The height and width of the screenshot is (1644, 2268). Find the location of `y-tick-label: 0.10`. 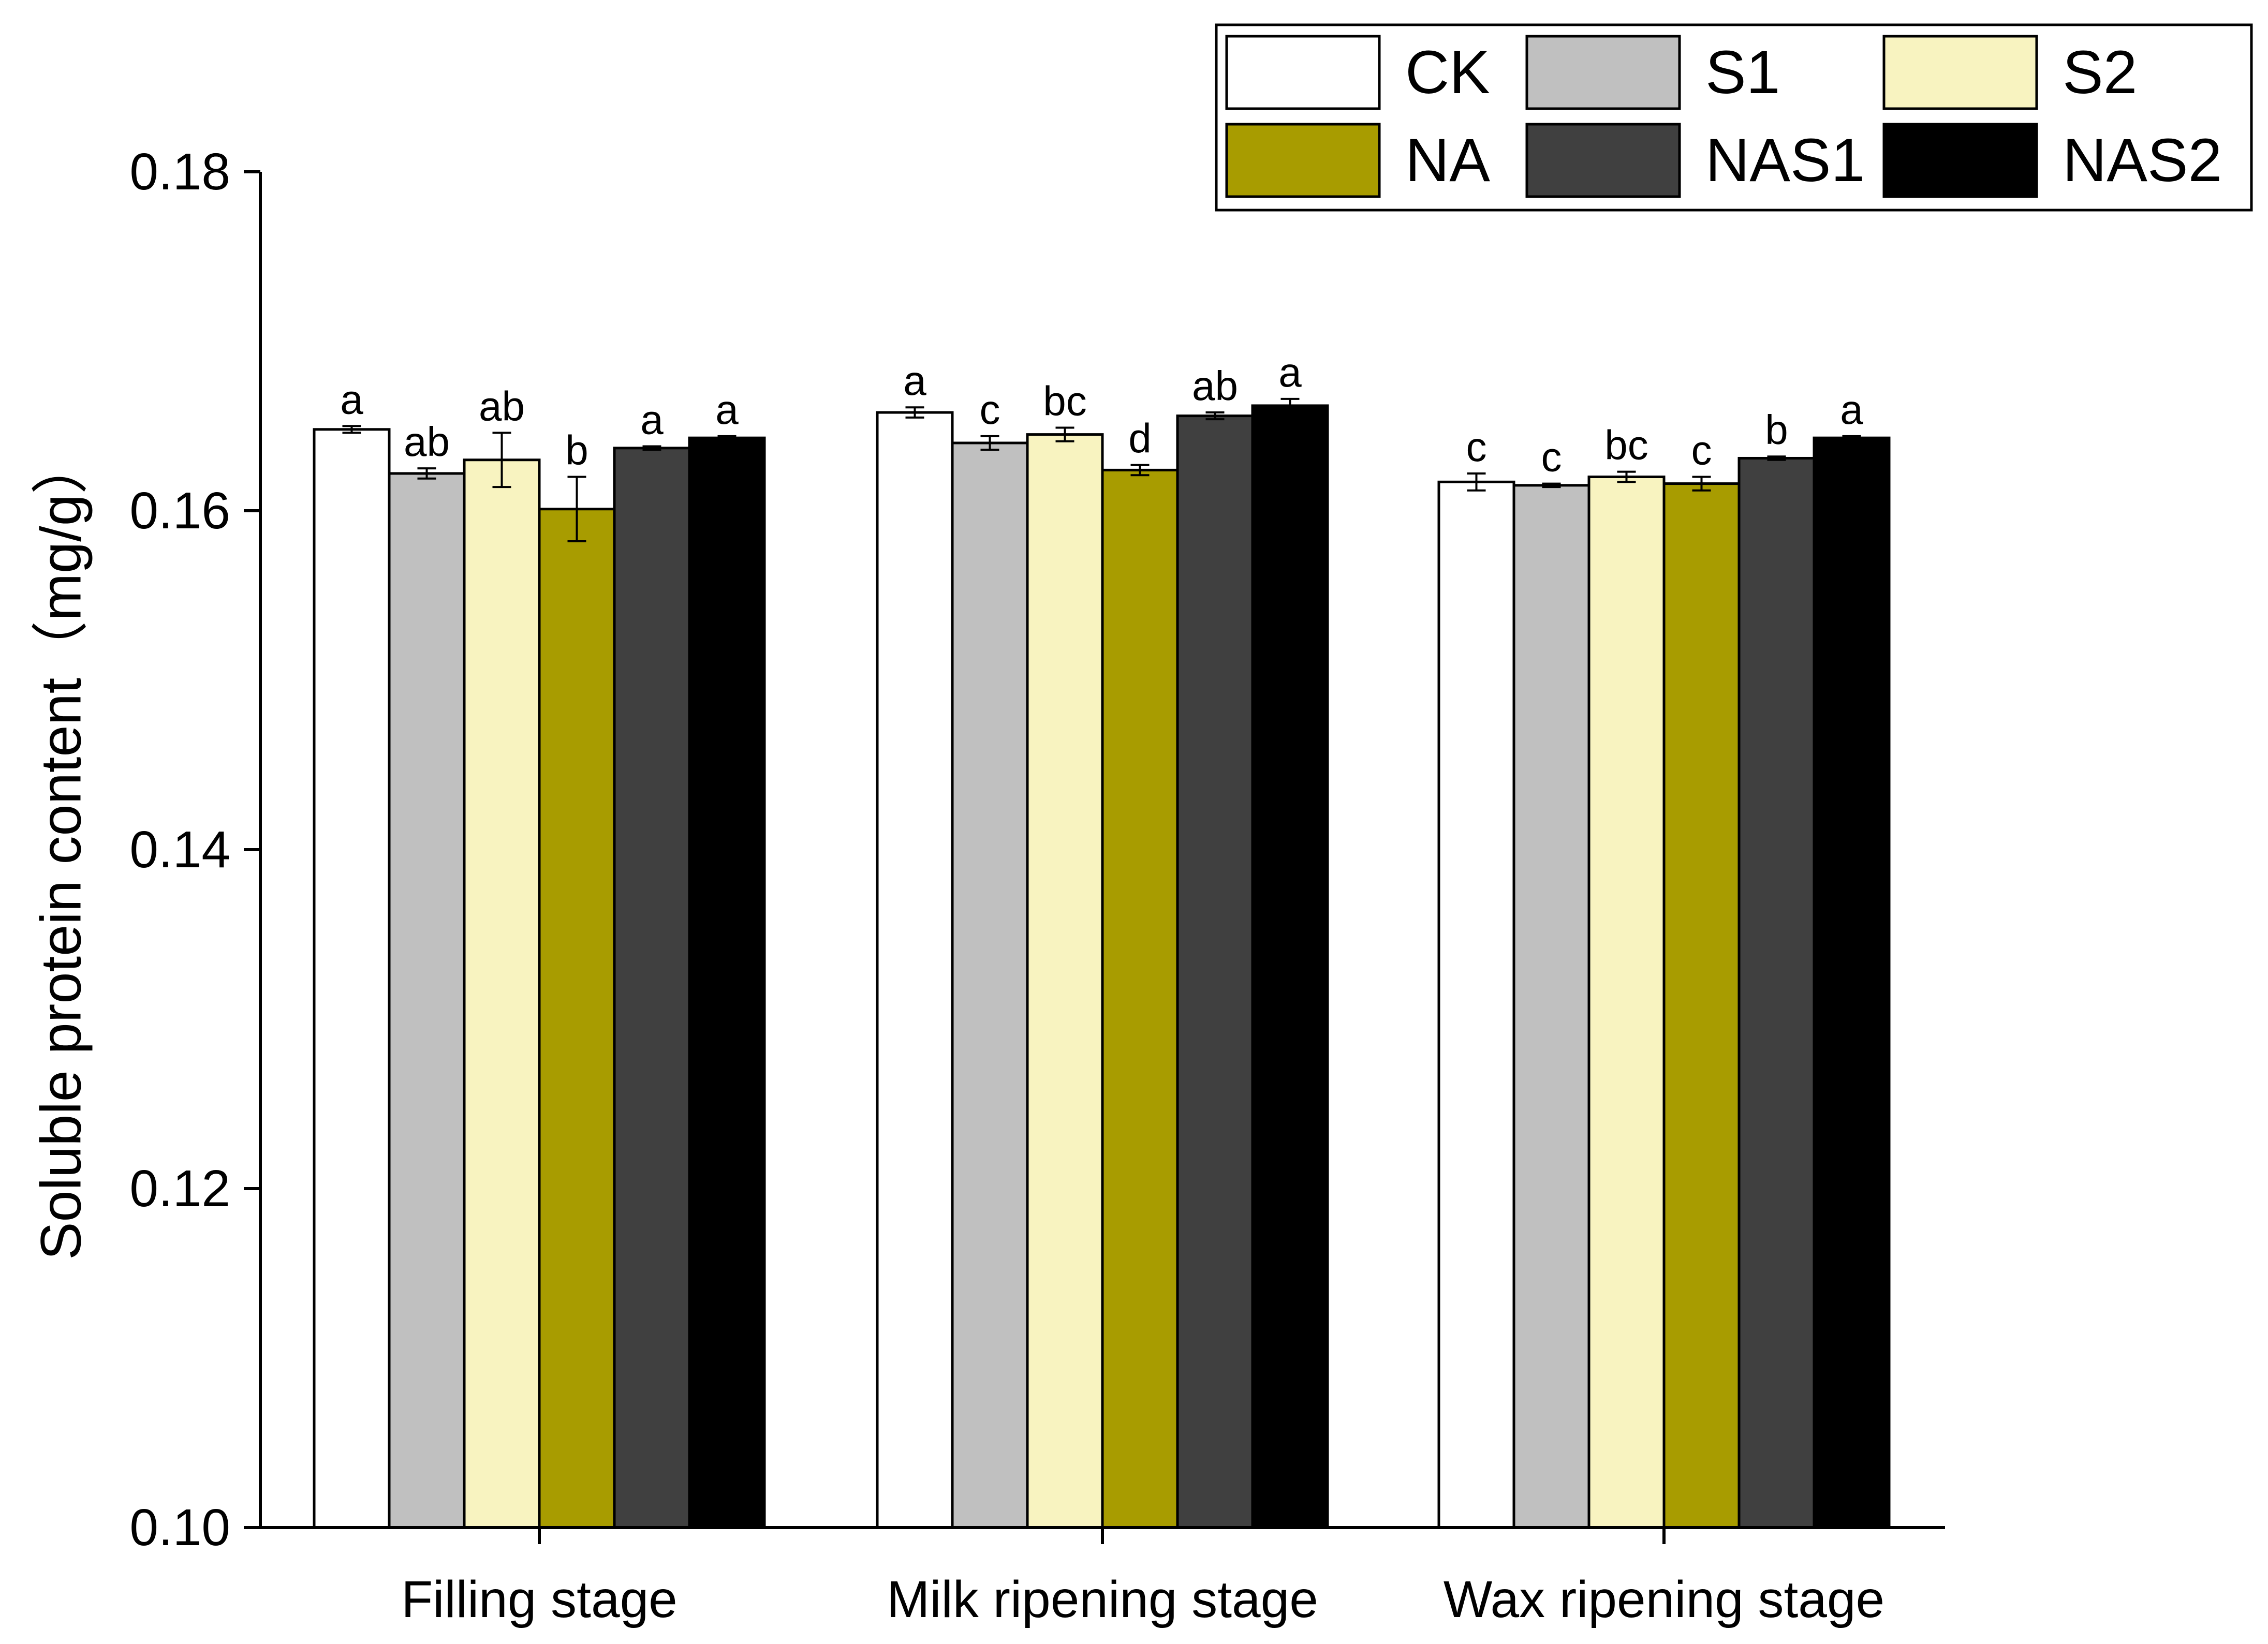

y-tick-label: 0.10 is located at coordinates (179, 1528).